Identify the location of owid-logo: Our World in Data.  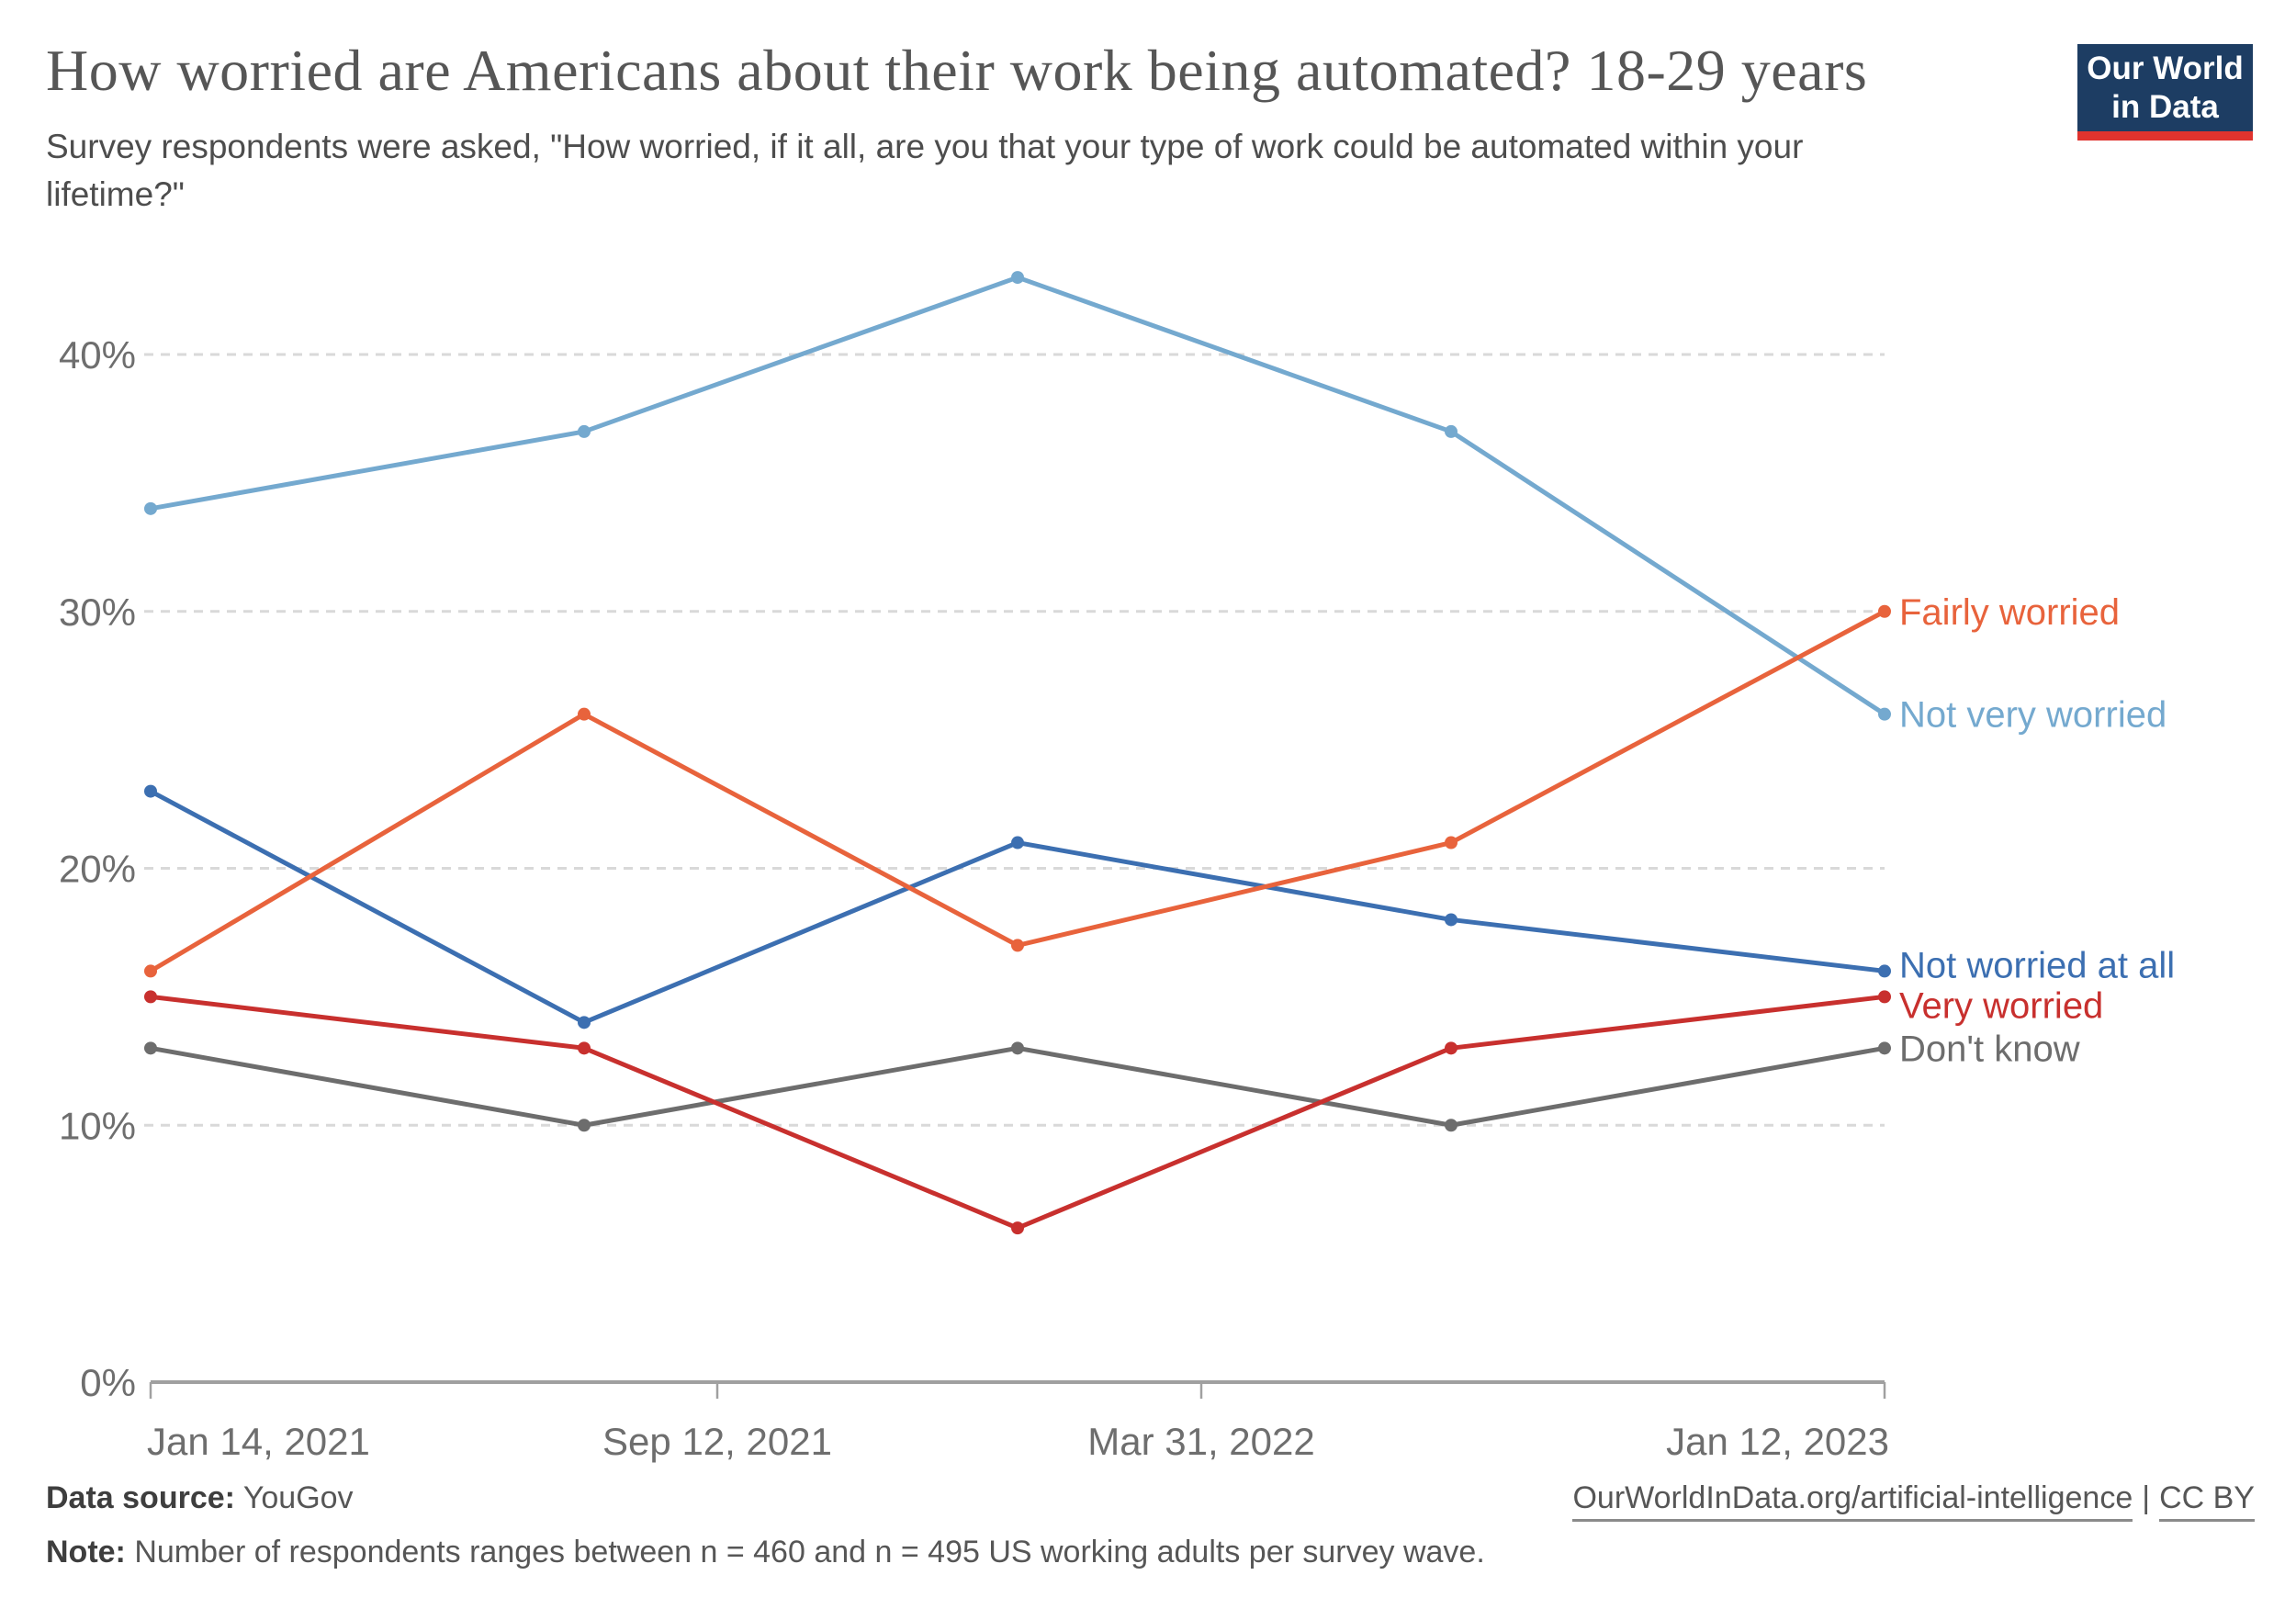
(2165, 92).